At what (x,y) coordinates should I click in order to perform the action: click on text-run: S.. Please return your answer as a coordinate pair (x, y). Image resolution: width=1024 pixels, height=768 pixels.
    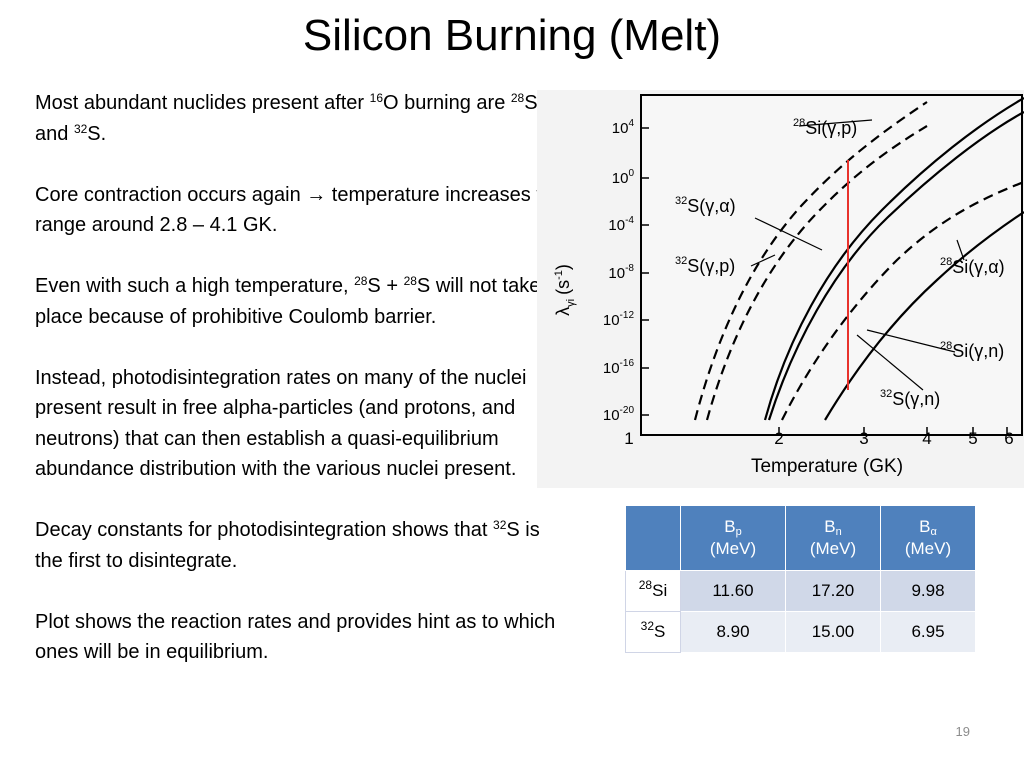
    Looking at the image, I should click on (97, 133).